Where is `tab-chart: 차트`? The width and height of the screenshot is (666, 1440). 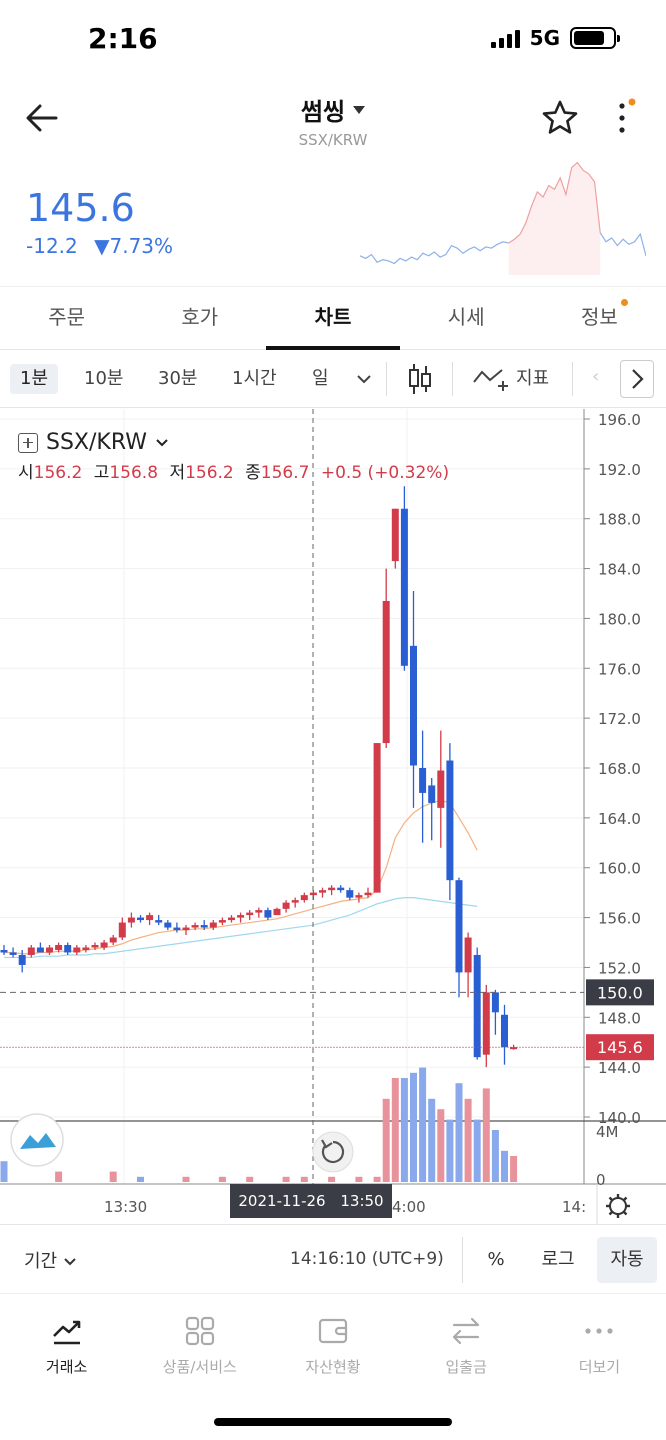
tab-chart: 차트 is located at coordinates (333, 318).